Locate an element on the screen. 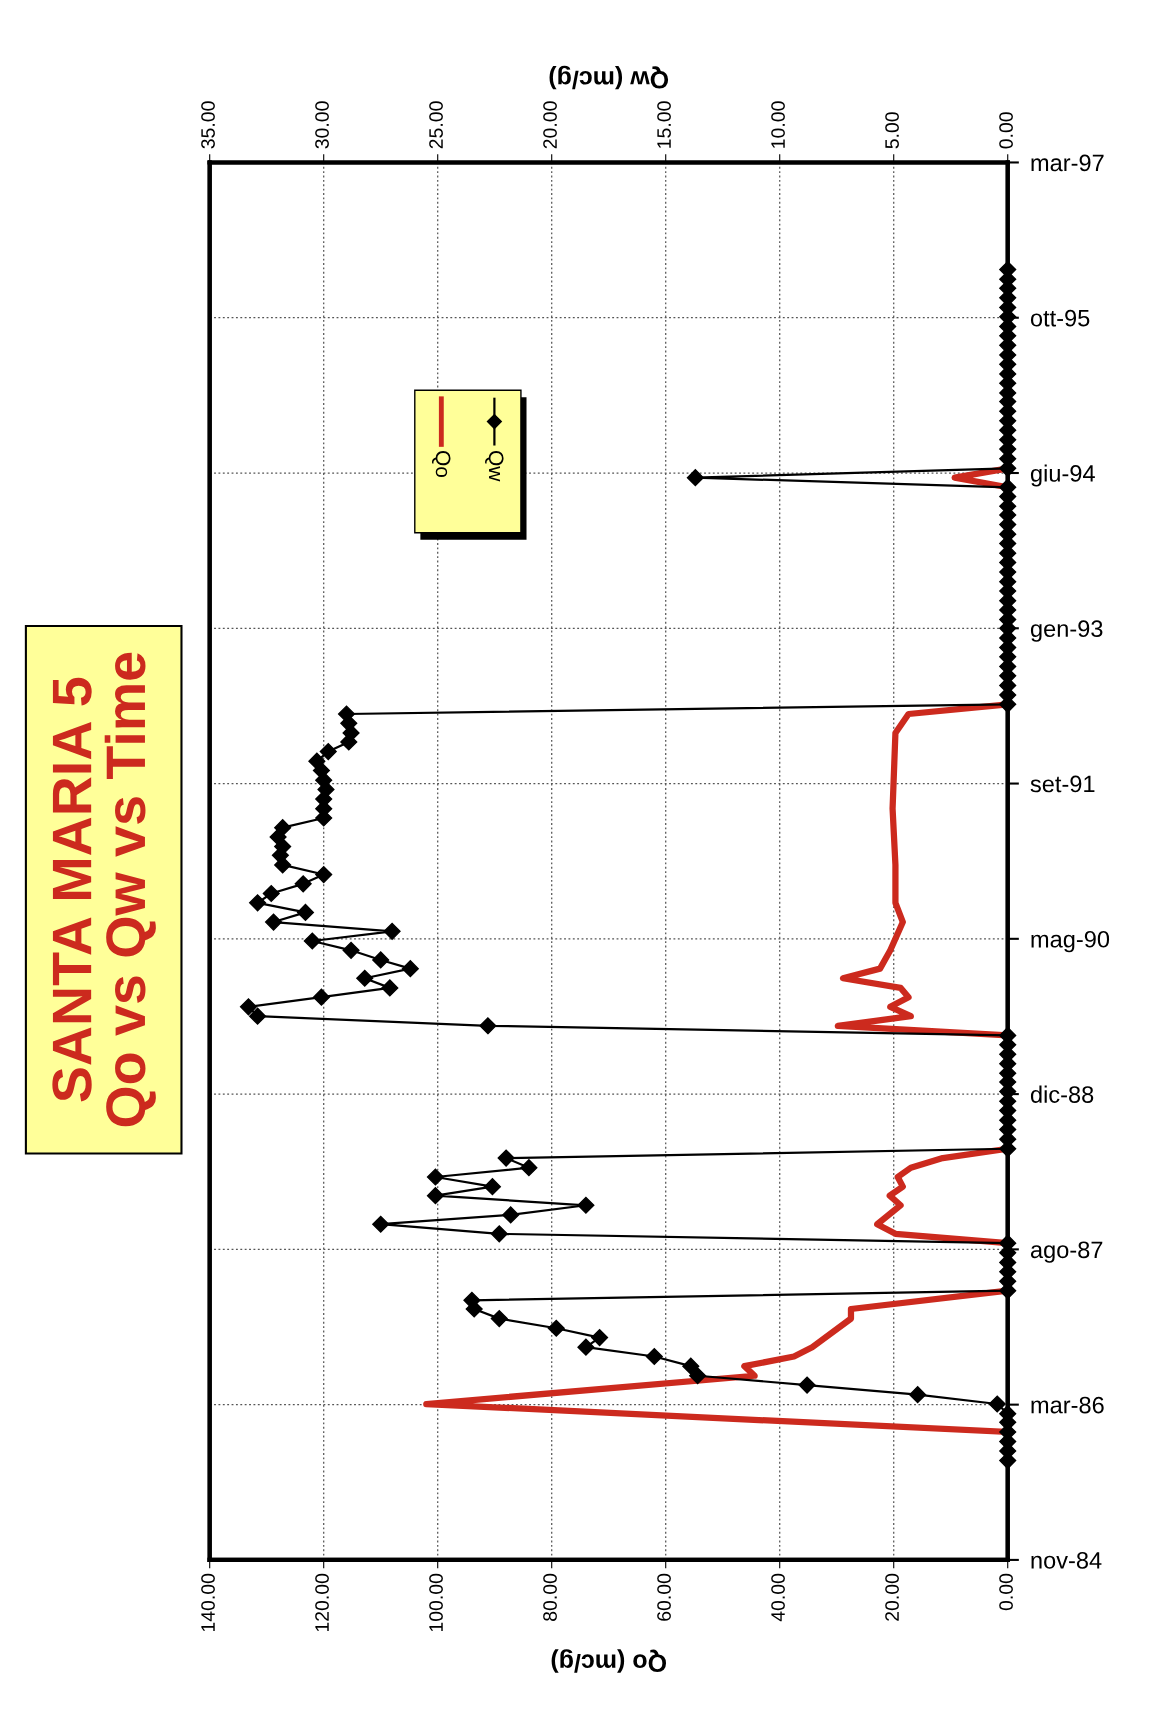 Image resolution: width=1165 pixels, height=1721 pixels. x-tick-label: 20.00 is located at coordinates (892, 1597).